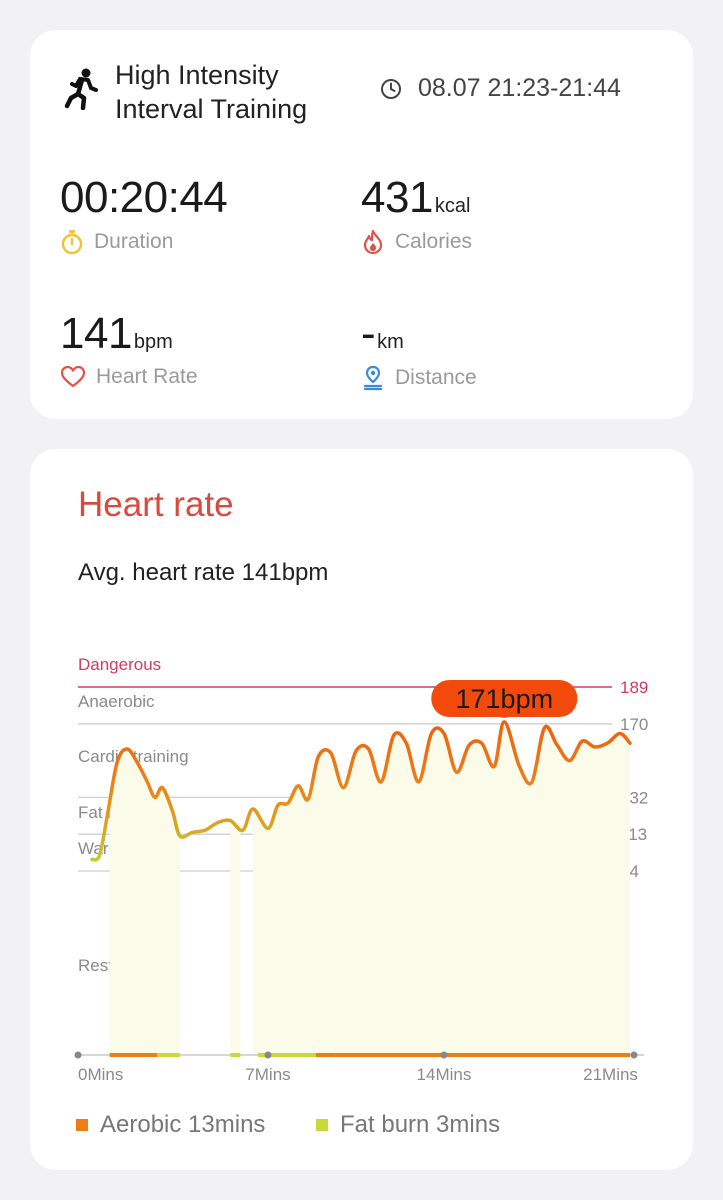 The image size is (723, 1200). Describe the element at coordinates (72, 242) in the screenshot. I see `stopwatch-icon` at that location.